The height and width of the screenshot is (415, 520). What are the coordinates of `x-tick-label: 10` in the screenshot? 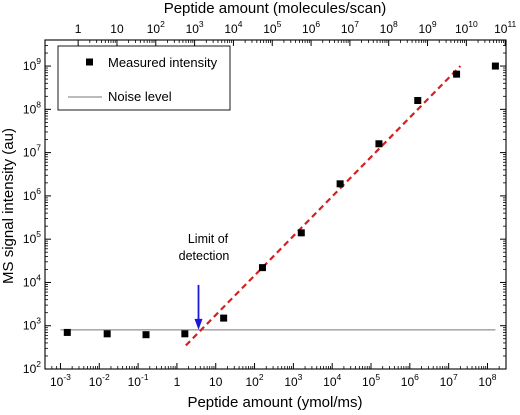 It's located at (216, 382).